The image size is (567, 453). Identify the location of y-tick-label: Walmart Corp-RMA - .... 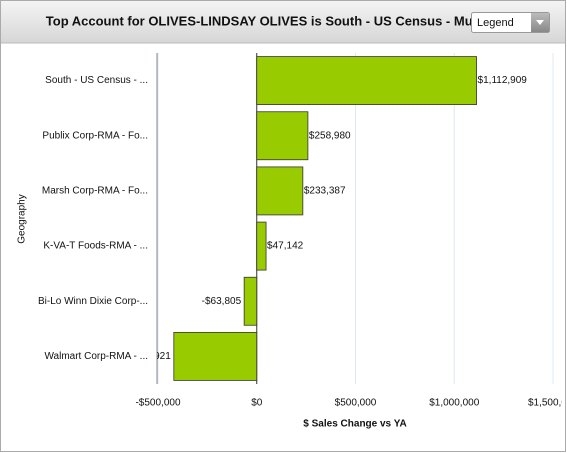
(96, 356).